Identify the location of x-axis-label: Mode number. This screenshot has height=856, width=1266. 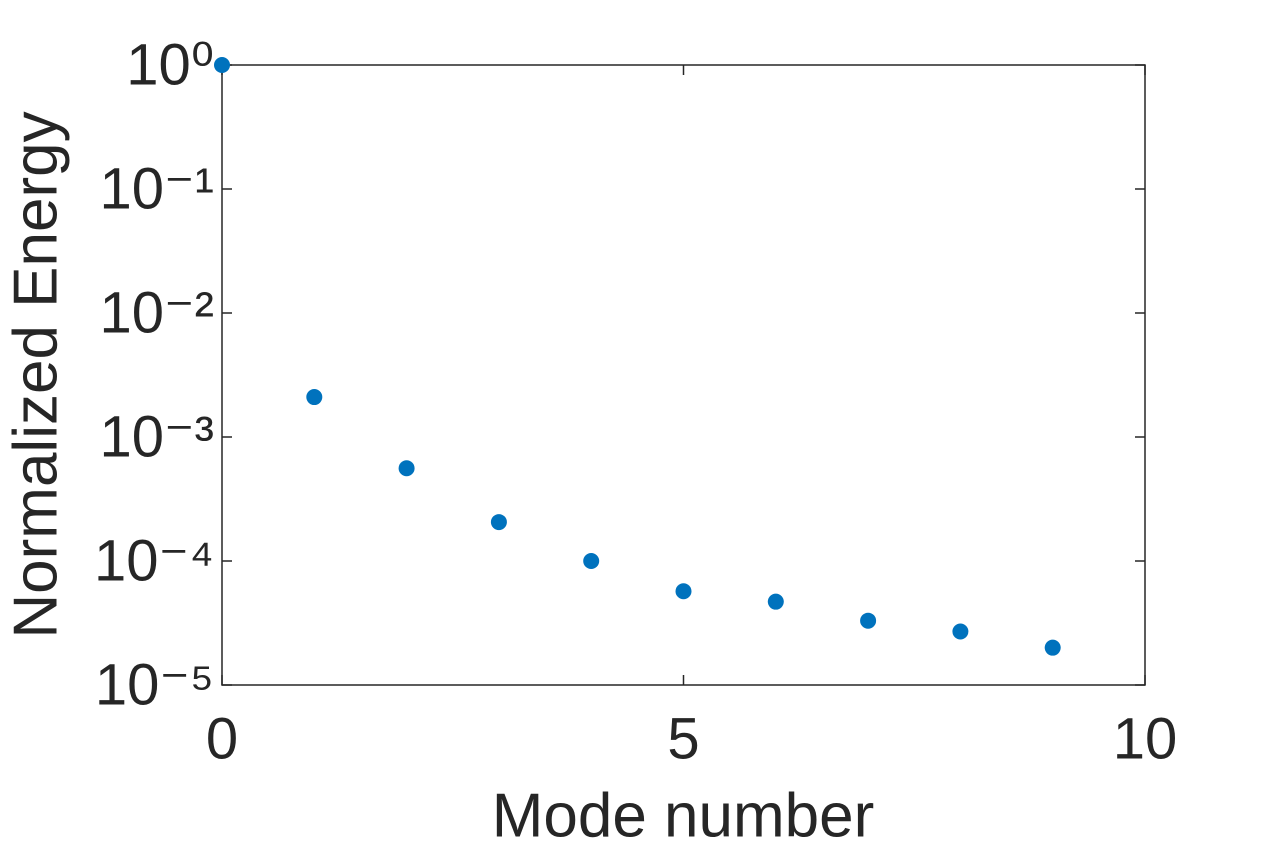
(683, 815).